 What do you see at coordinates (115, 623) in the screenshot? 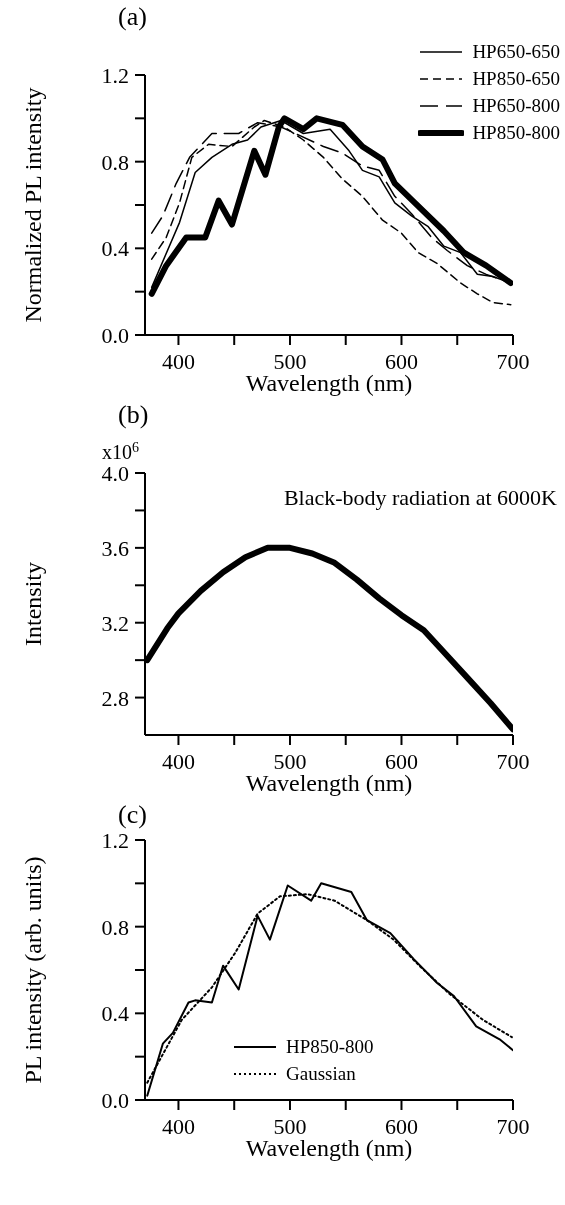
I see `y-tick-label: 3.2` at bounding box center [115, 623].